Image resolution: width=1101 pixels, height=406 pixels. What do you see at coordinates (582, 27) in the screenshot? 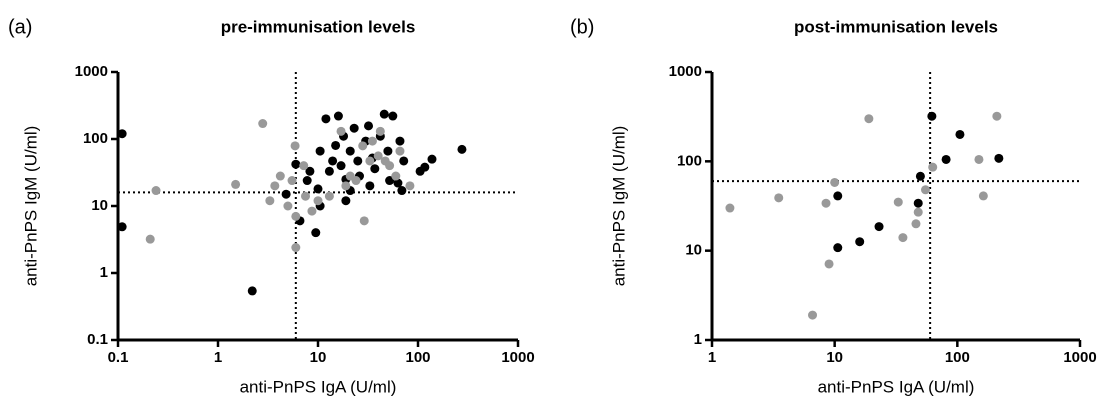
I see `panel-label: (b)` at bounding box center [582, 27].